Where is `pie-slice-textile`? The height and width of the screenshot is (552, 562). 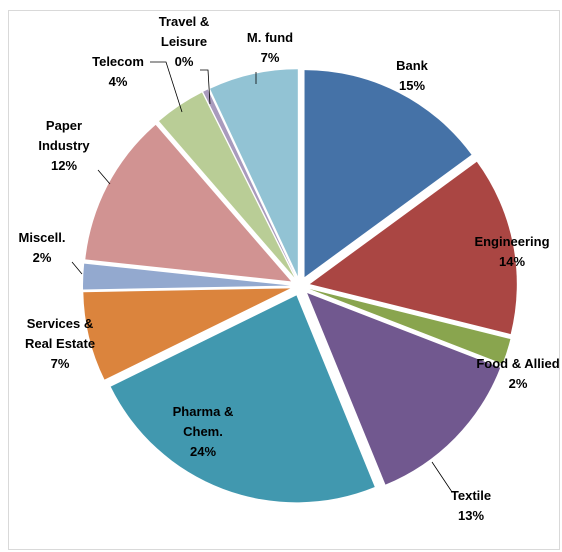 pie-slice-textile is located at coordinates (404, 389).